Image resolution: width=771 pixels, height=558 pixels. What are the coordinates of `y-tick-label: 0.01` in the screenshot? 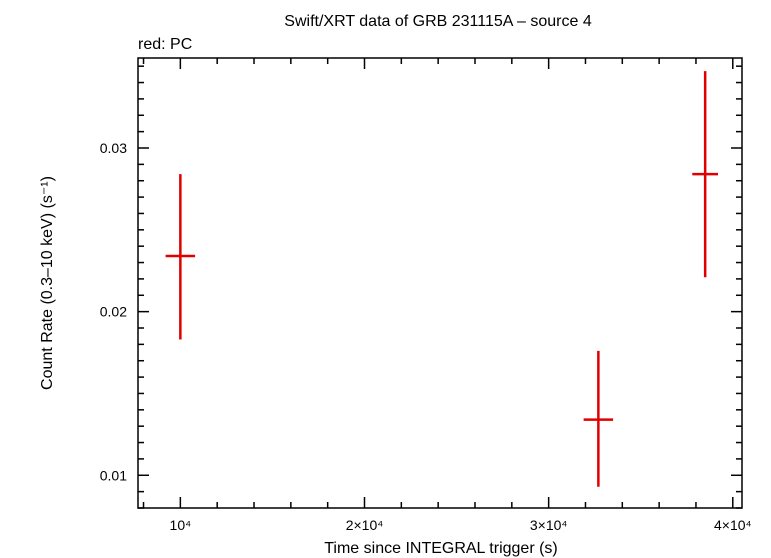 It's located at (113, 475).